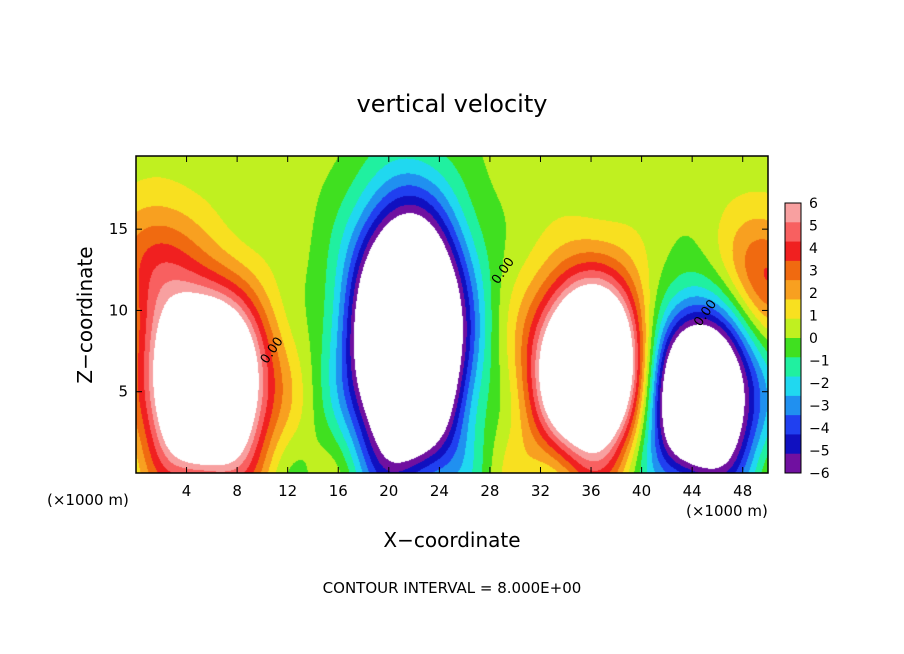 The width and height of the screenshot is (904, 654). Describe the element at coordinates (118, 229) in the screenshot. I see `y-tick-label: 15` at that location.